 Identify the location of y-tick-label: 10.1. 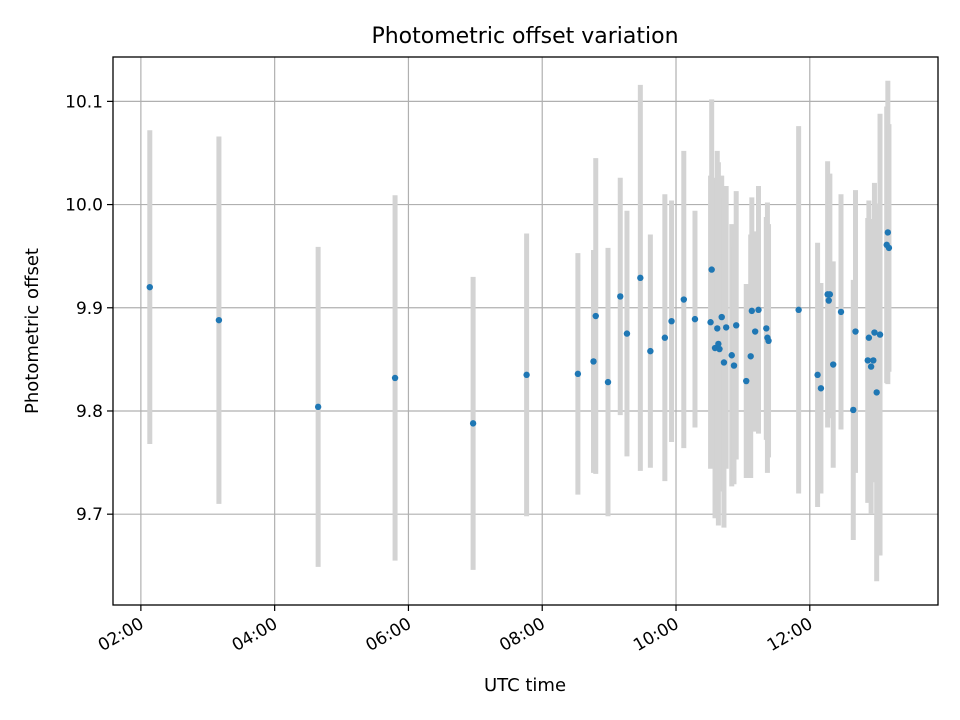
(84, 102).